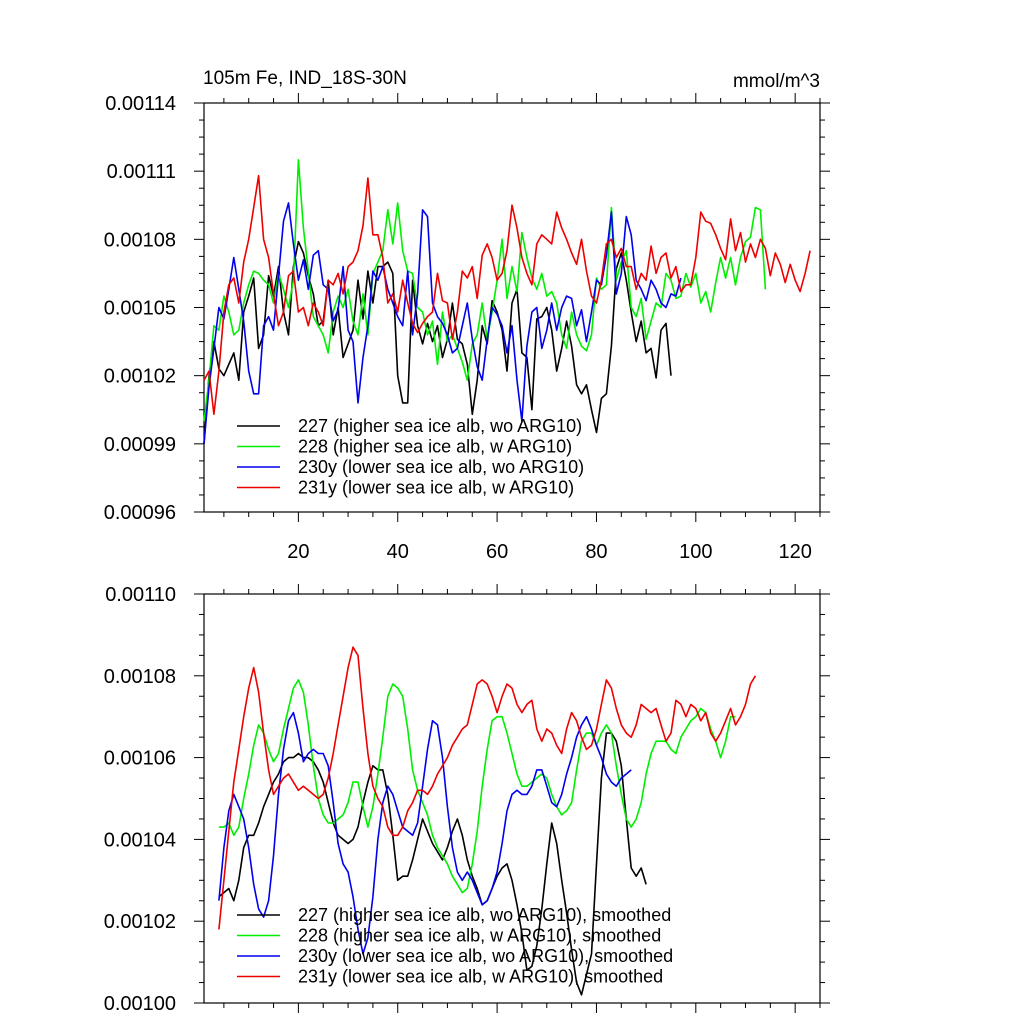 This screenshot has height=1024, width=1024. I want to click on x-tick-label: 40, so click(398, 552).